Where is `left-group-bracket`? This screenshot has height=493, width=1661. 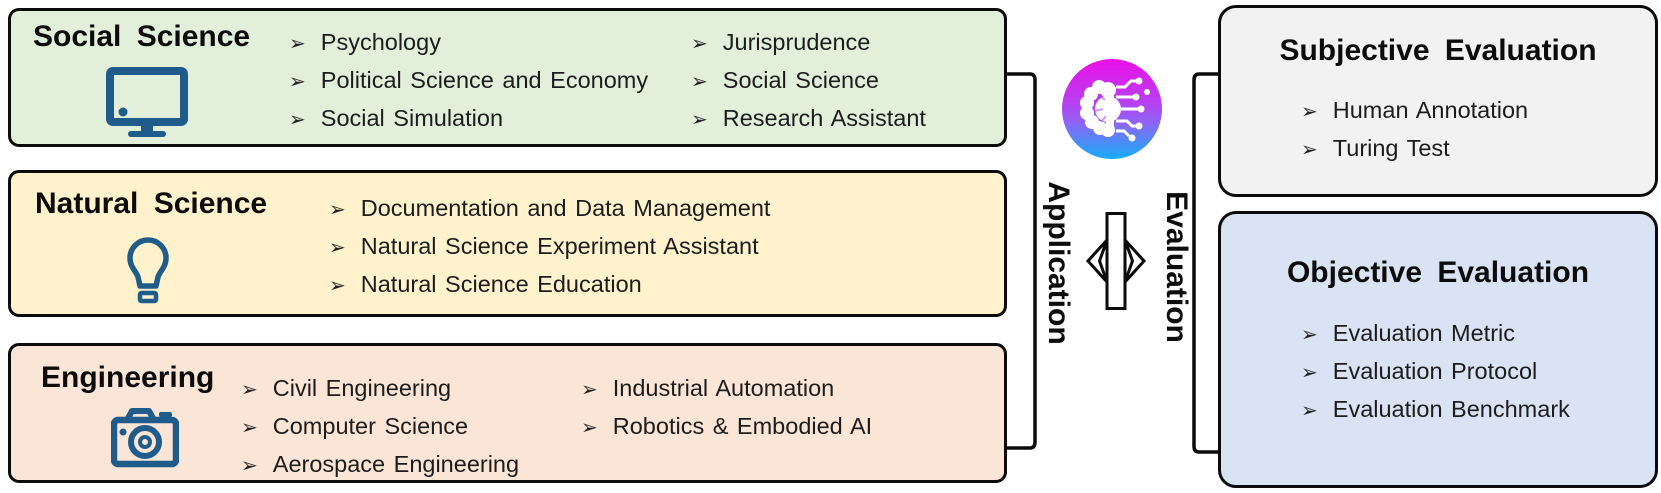 left-group-bracket is located at coordinates (1021, 261).